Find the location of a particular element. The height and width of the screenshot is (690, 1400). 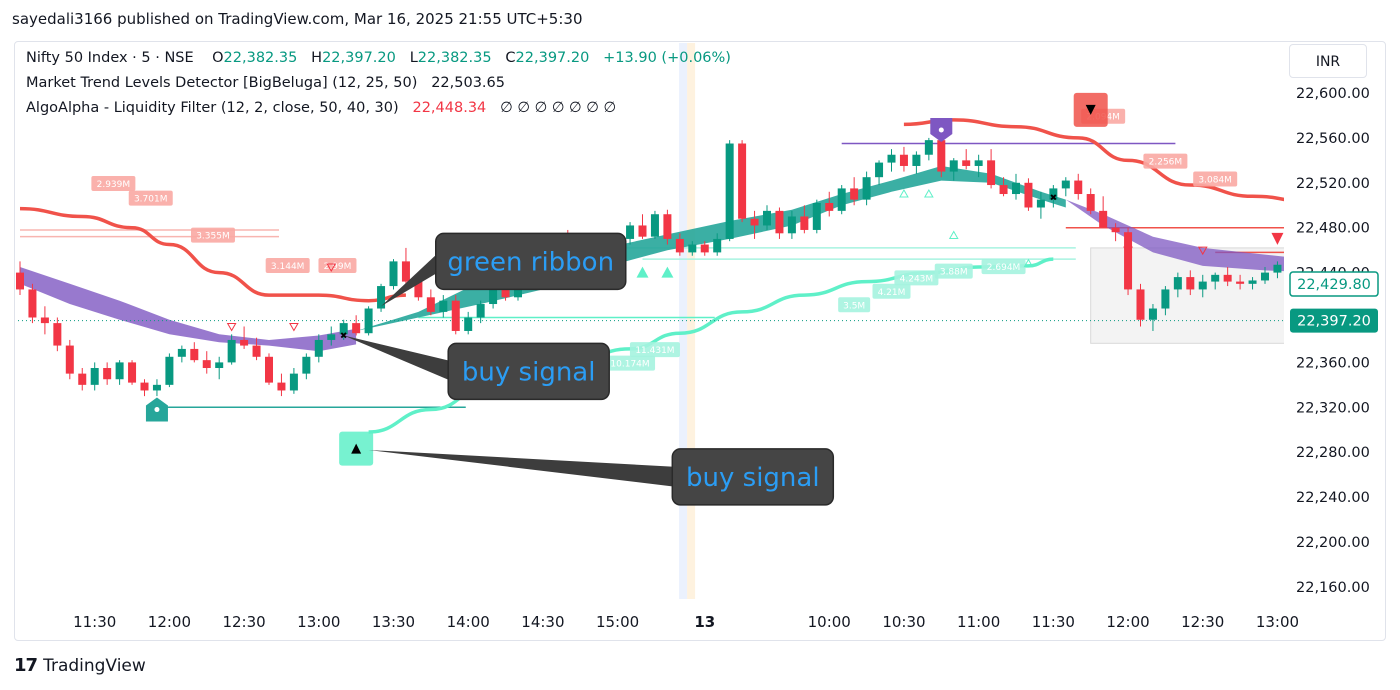

price-label-bg is located at coordinates (1334, 284).